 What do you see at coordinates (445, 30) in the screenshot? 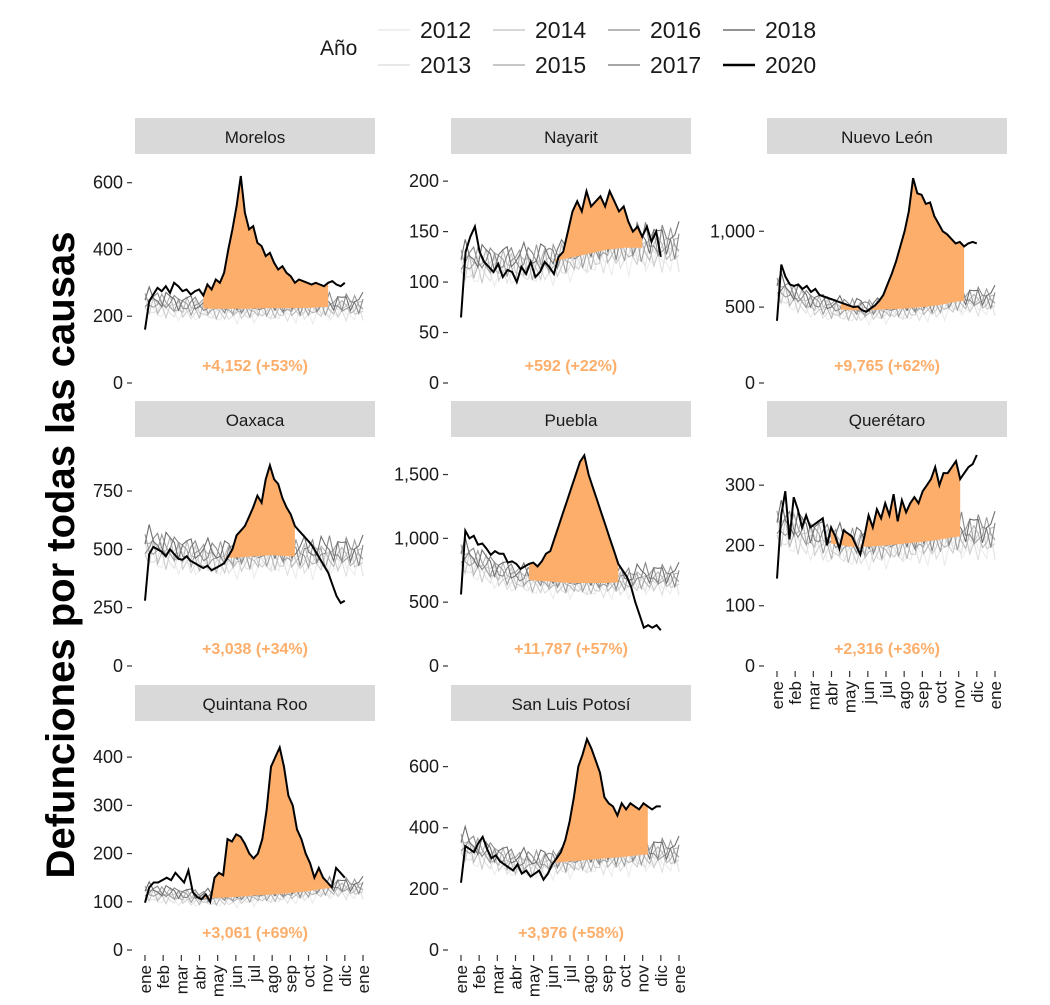
I see `legend-label-2012: 2012` at bounding box center [445, 30].